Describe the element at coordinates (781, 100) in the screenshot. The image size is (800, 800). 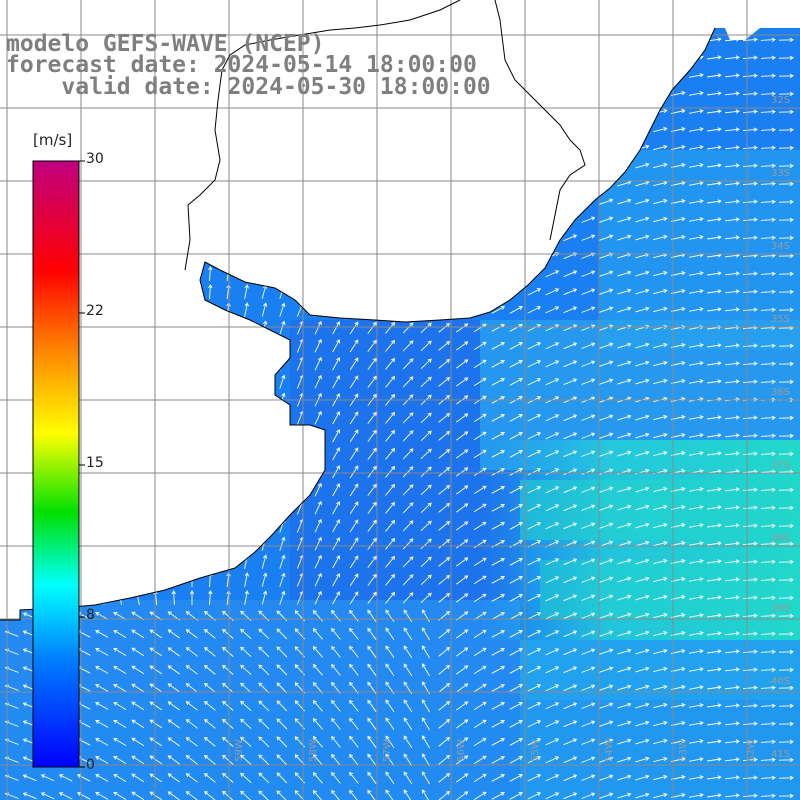
I see `lat-label: 32S` at that location.